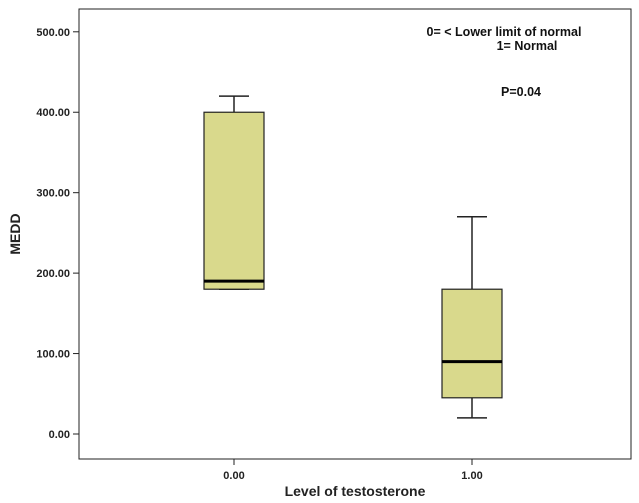 This screenshot has width=639, height=503. I want to click on x-tick-label: 0.00, so click(233, 476).